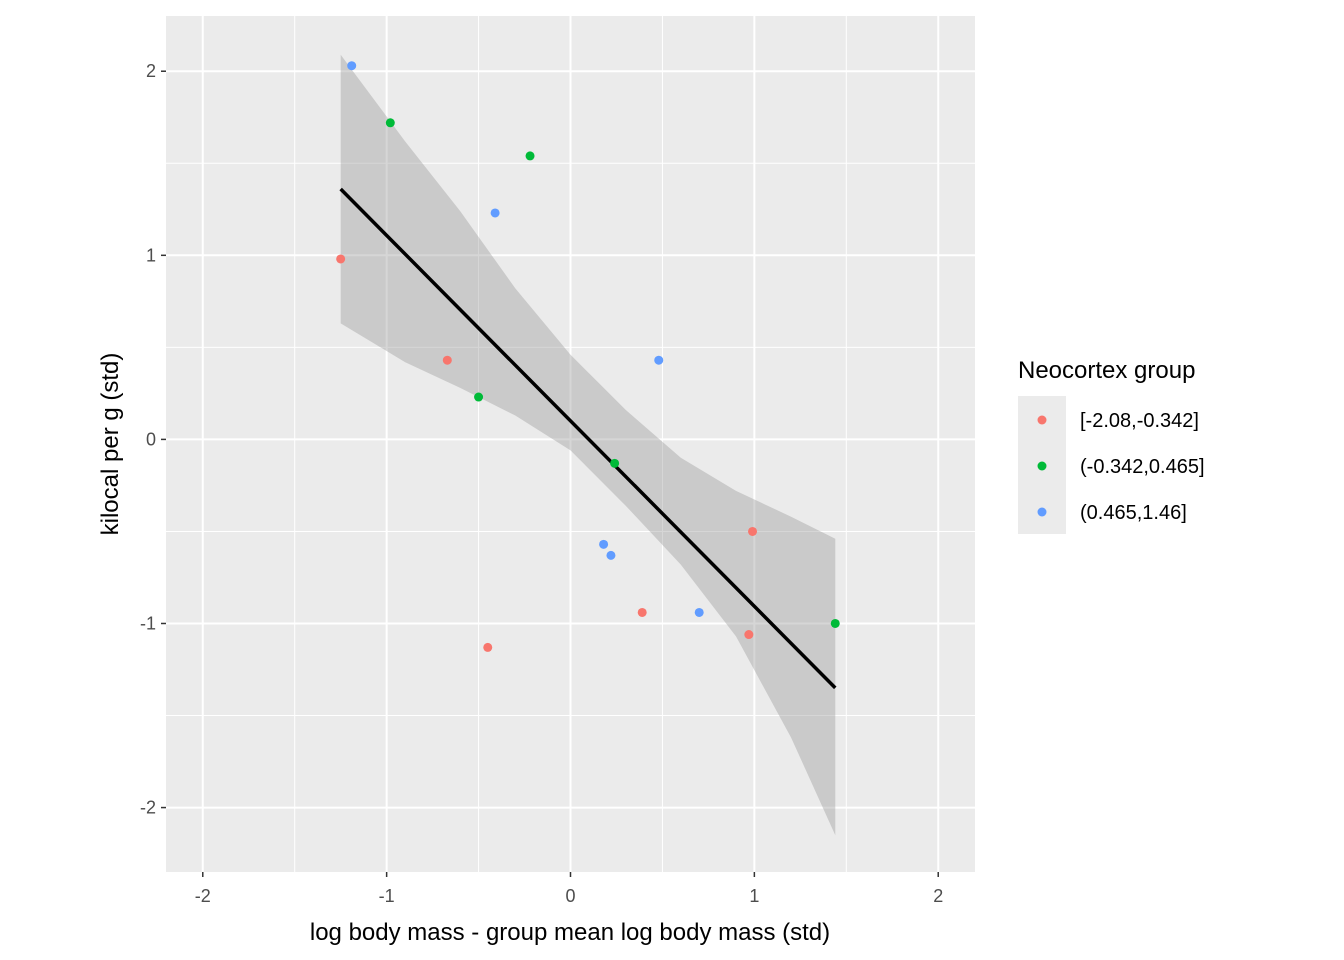 This screenshot has width=1344, height=960. Describe the element at coordinates (148, 808) in the screenshot. I see `y-tick-label: -2` at that location.